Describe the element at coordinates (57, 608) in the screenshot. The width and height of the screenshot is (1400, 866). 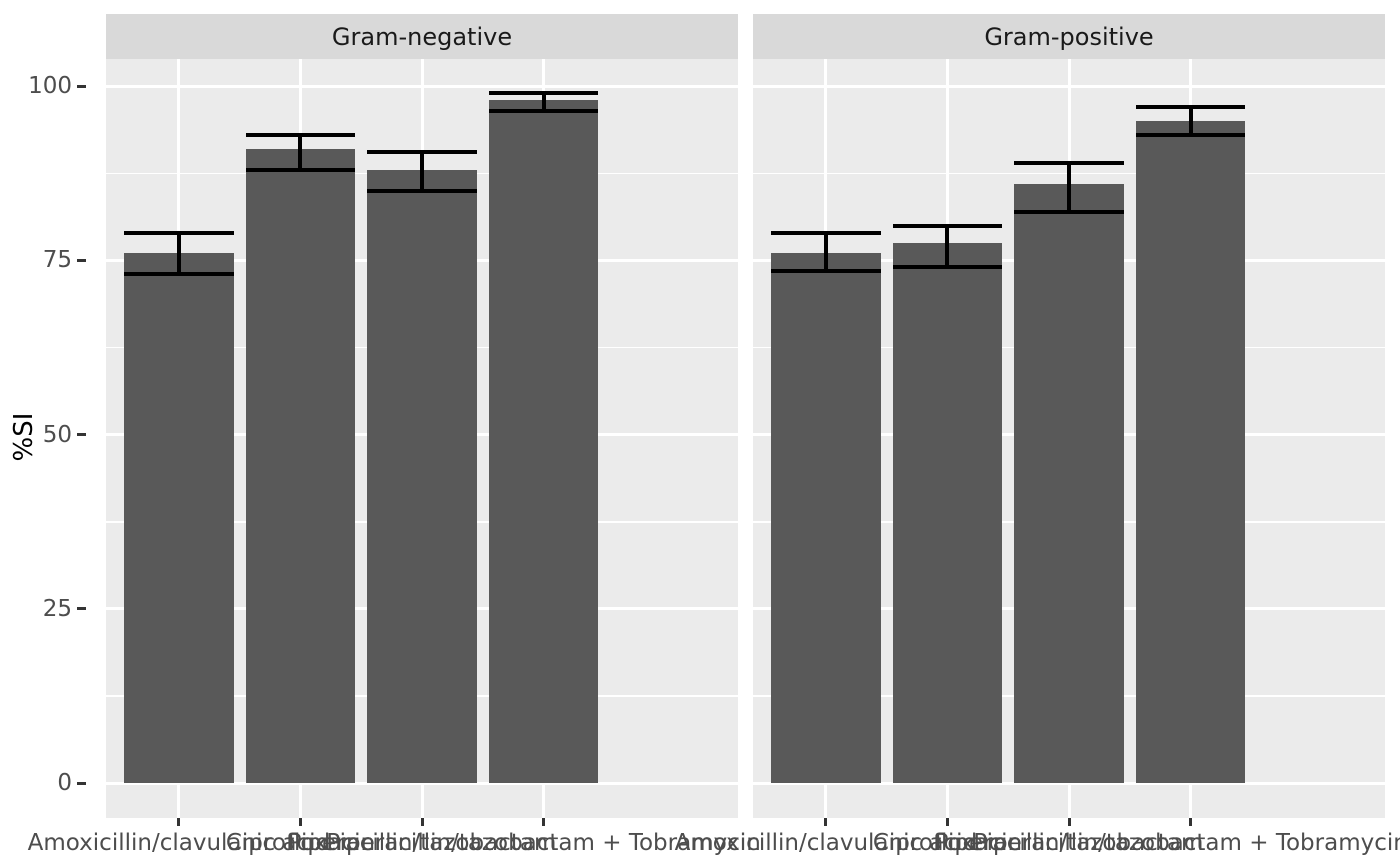
I see `y-tick-label: 25` at that location.